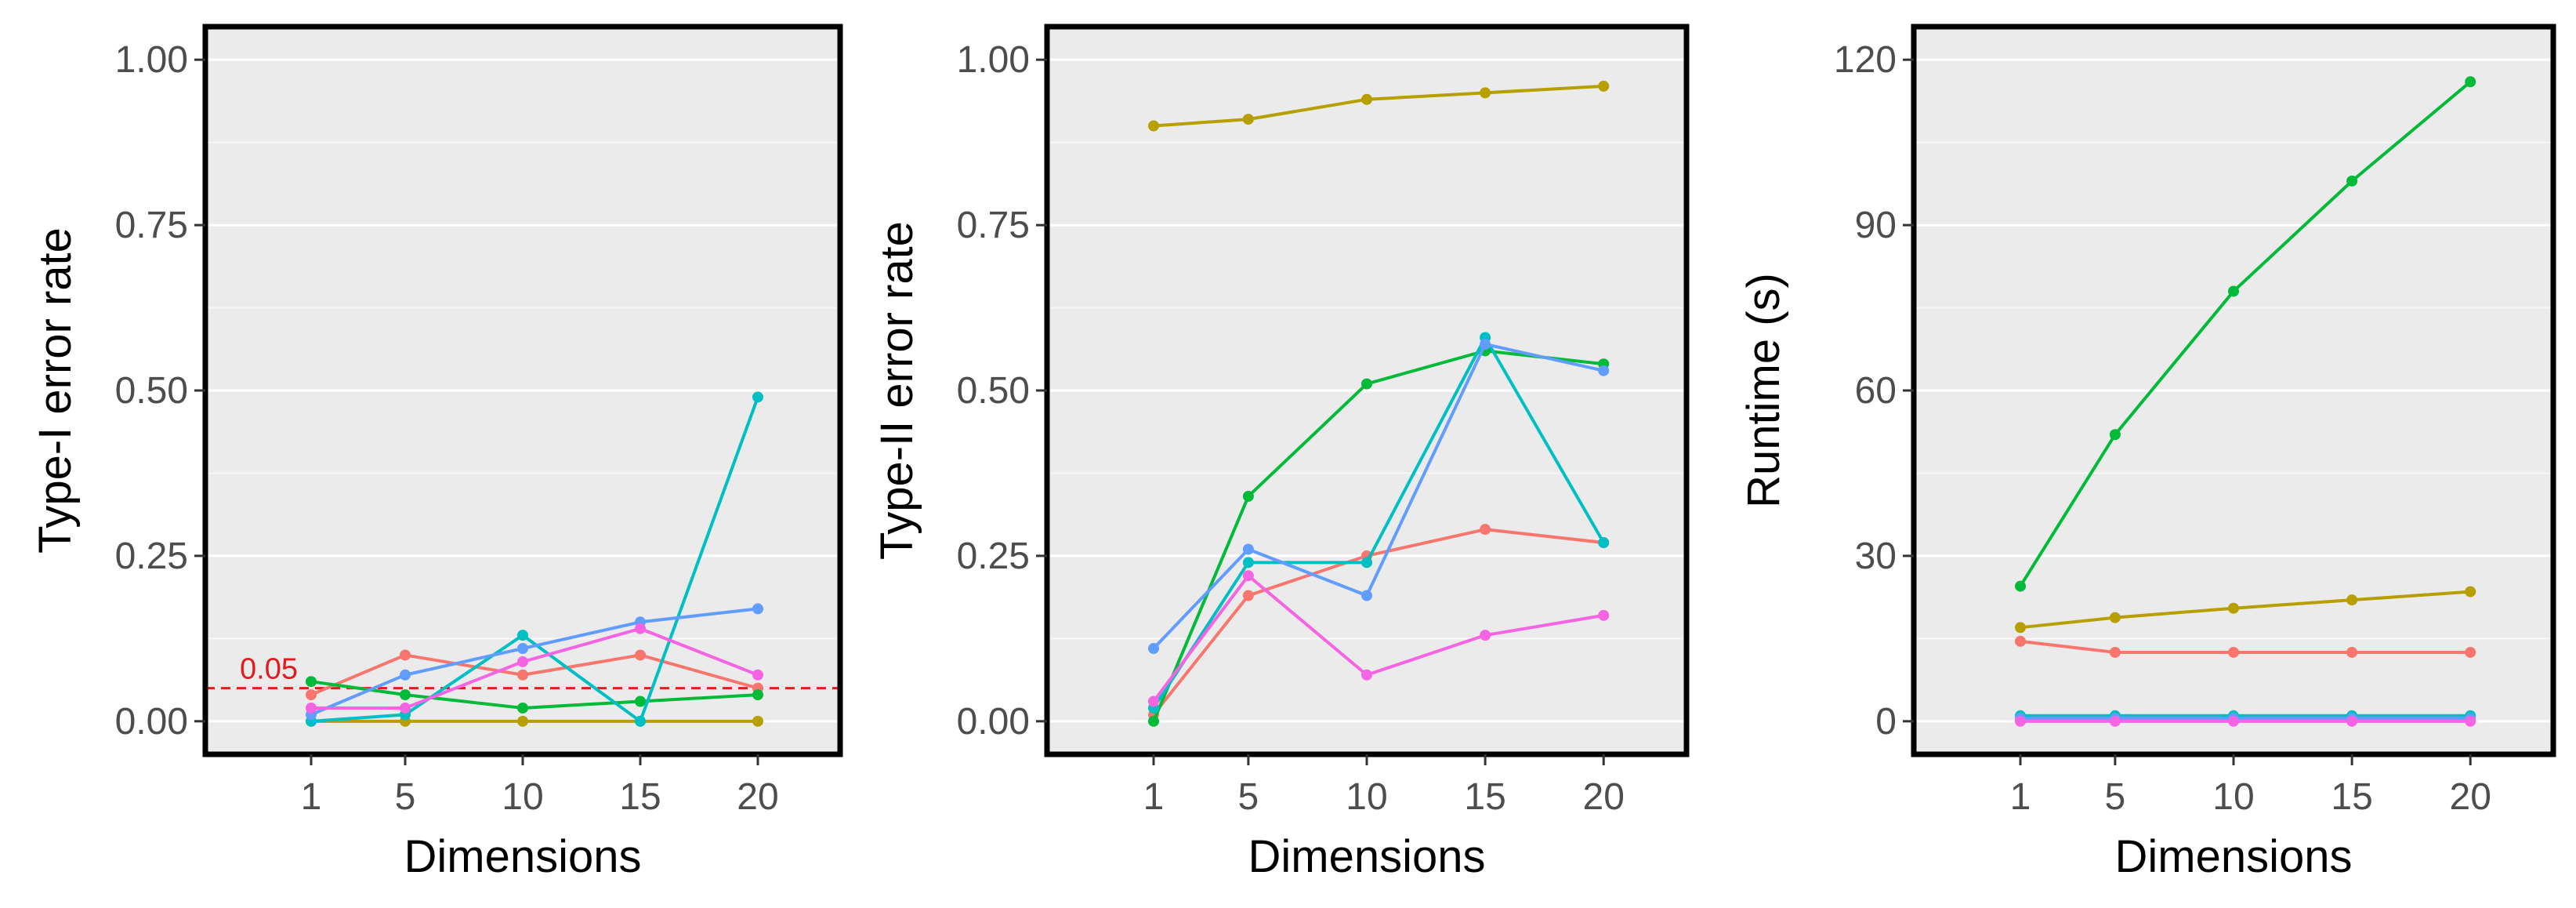 This screenshot has width=2576, height=908. Describe the element at coordinates (1763, 390) in the screenshot. I see `y-axis-label: Runtime (s)` at that location.